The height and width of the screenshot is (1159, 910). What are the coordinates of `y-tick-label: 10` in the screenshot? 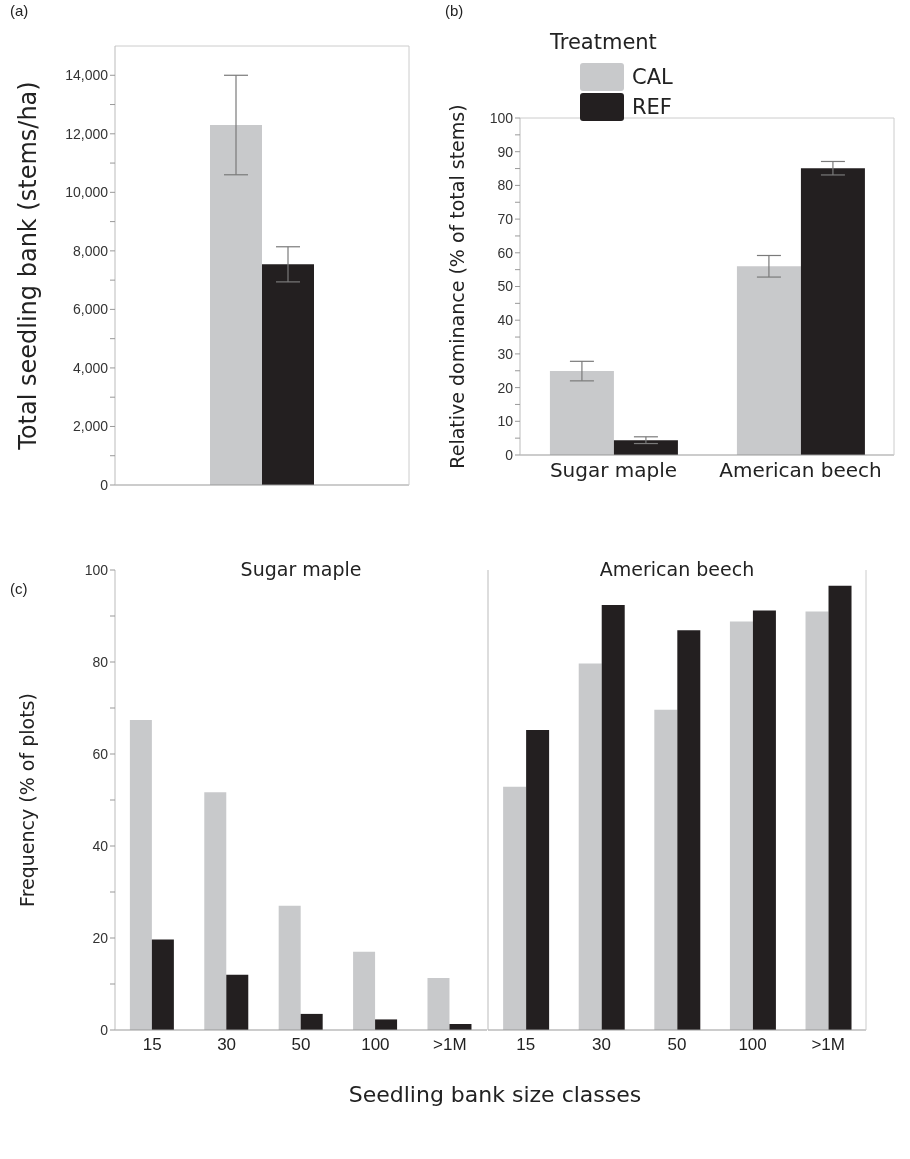 It's located at (505, 421).